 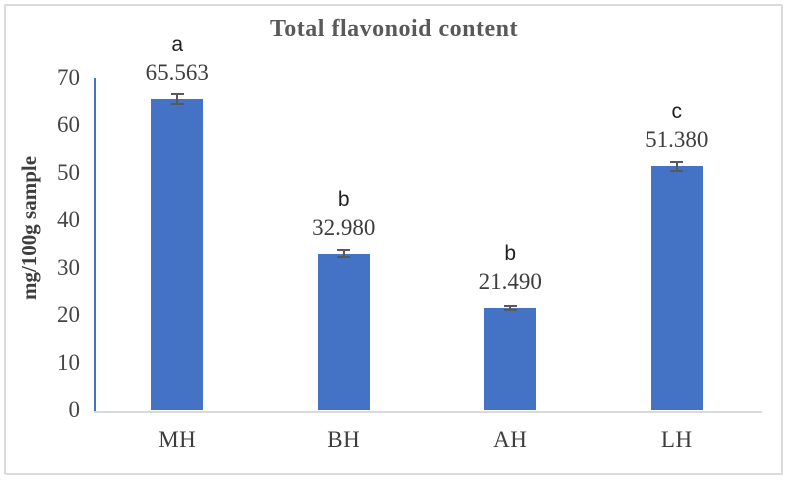 What do you see at coordinates (510, 439) in the screenshot?
I see `x-category-label: AH` at bounding box center [510, 439].